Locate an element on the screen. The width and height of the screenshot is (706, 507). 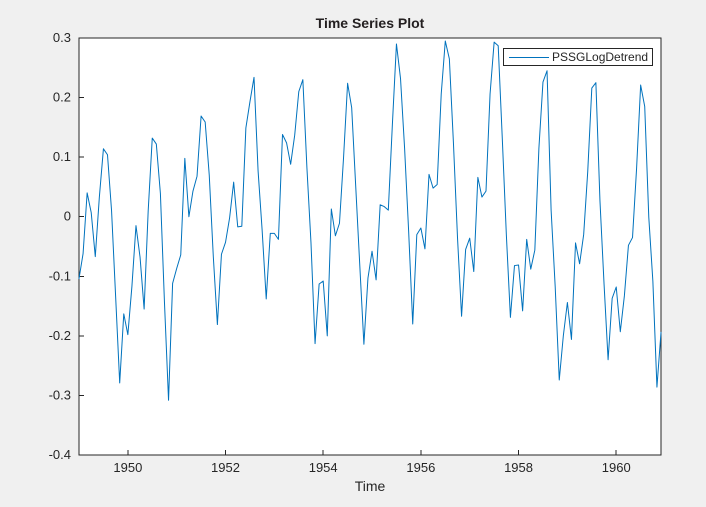
y-tick-label: -0.1 is located at coordinates (60, 275).